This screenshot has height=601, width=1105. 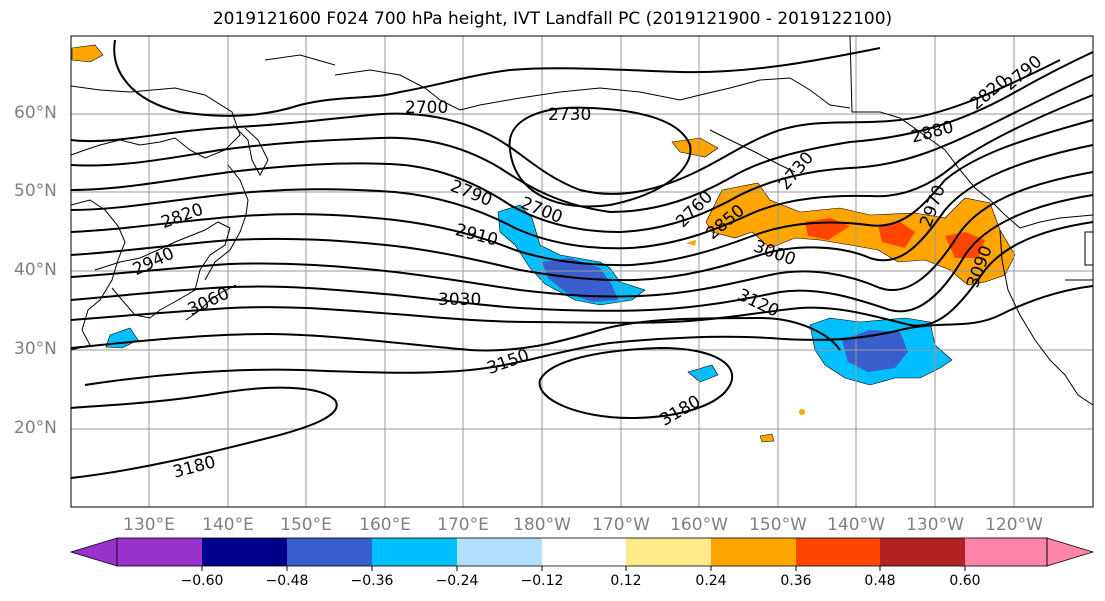 What do you see at coordinates (463, 525) in the screenshot?
I see `longitude-label: 170°E` at bounding box center [463, 525].